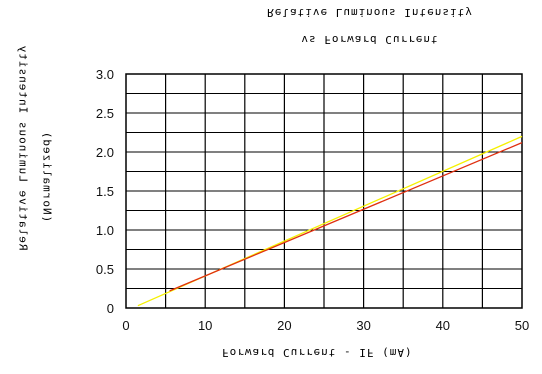 The width and height of the screenshot is (542, 374). Describe the element at coordinates (105, 269) in the screenshot. I see `y-tick-label: 0.5` at that location.